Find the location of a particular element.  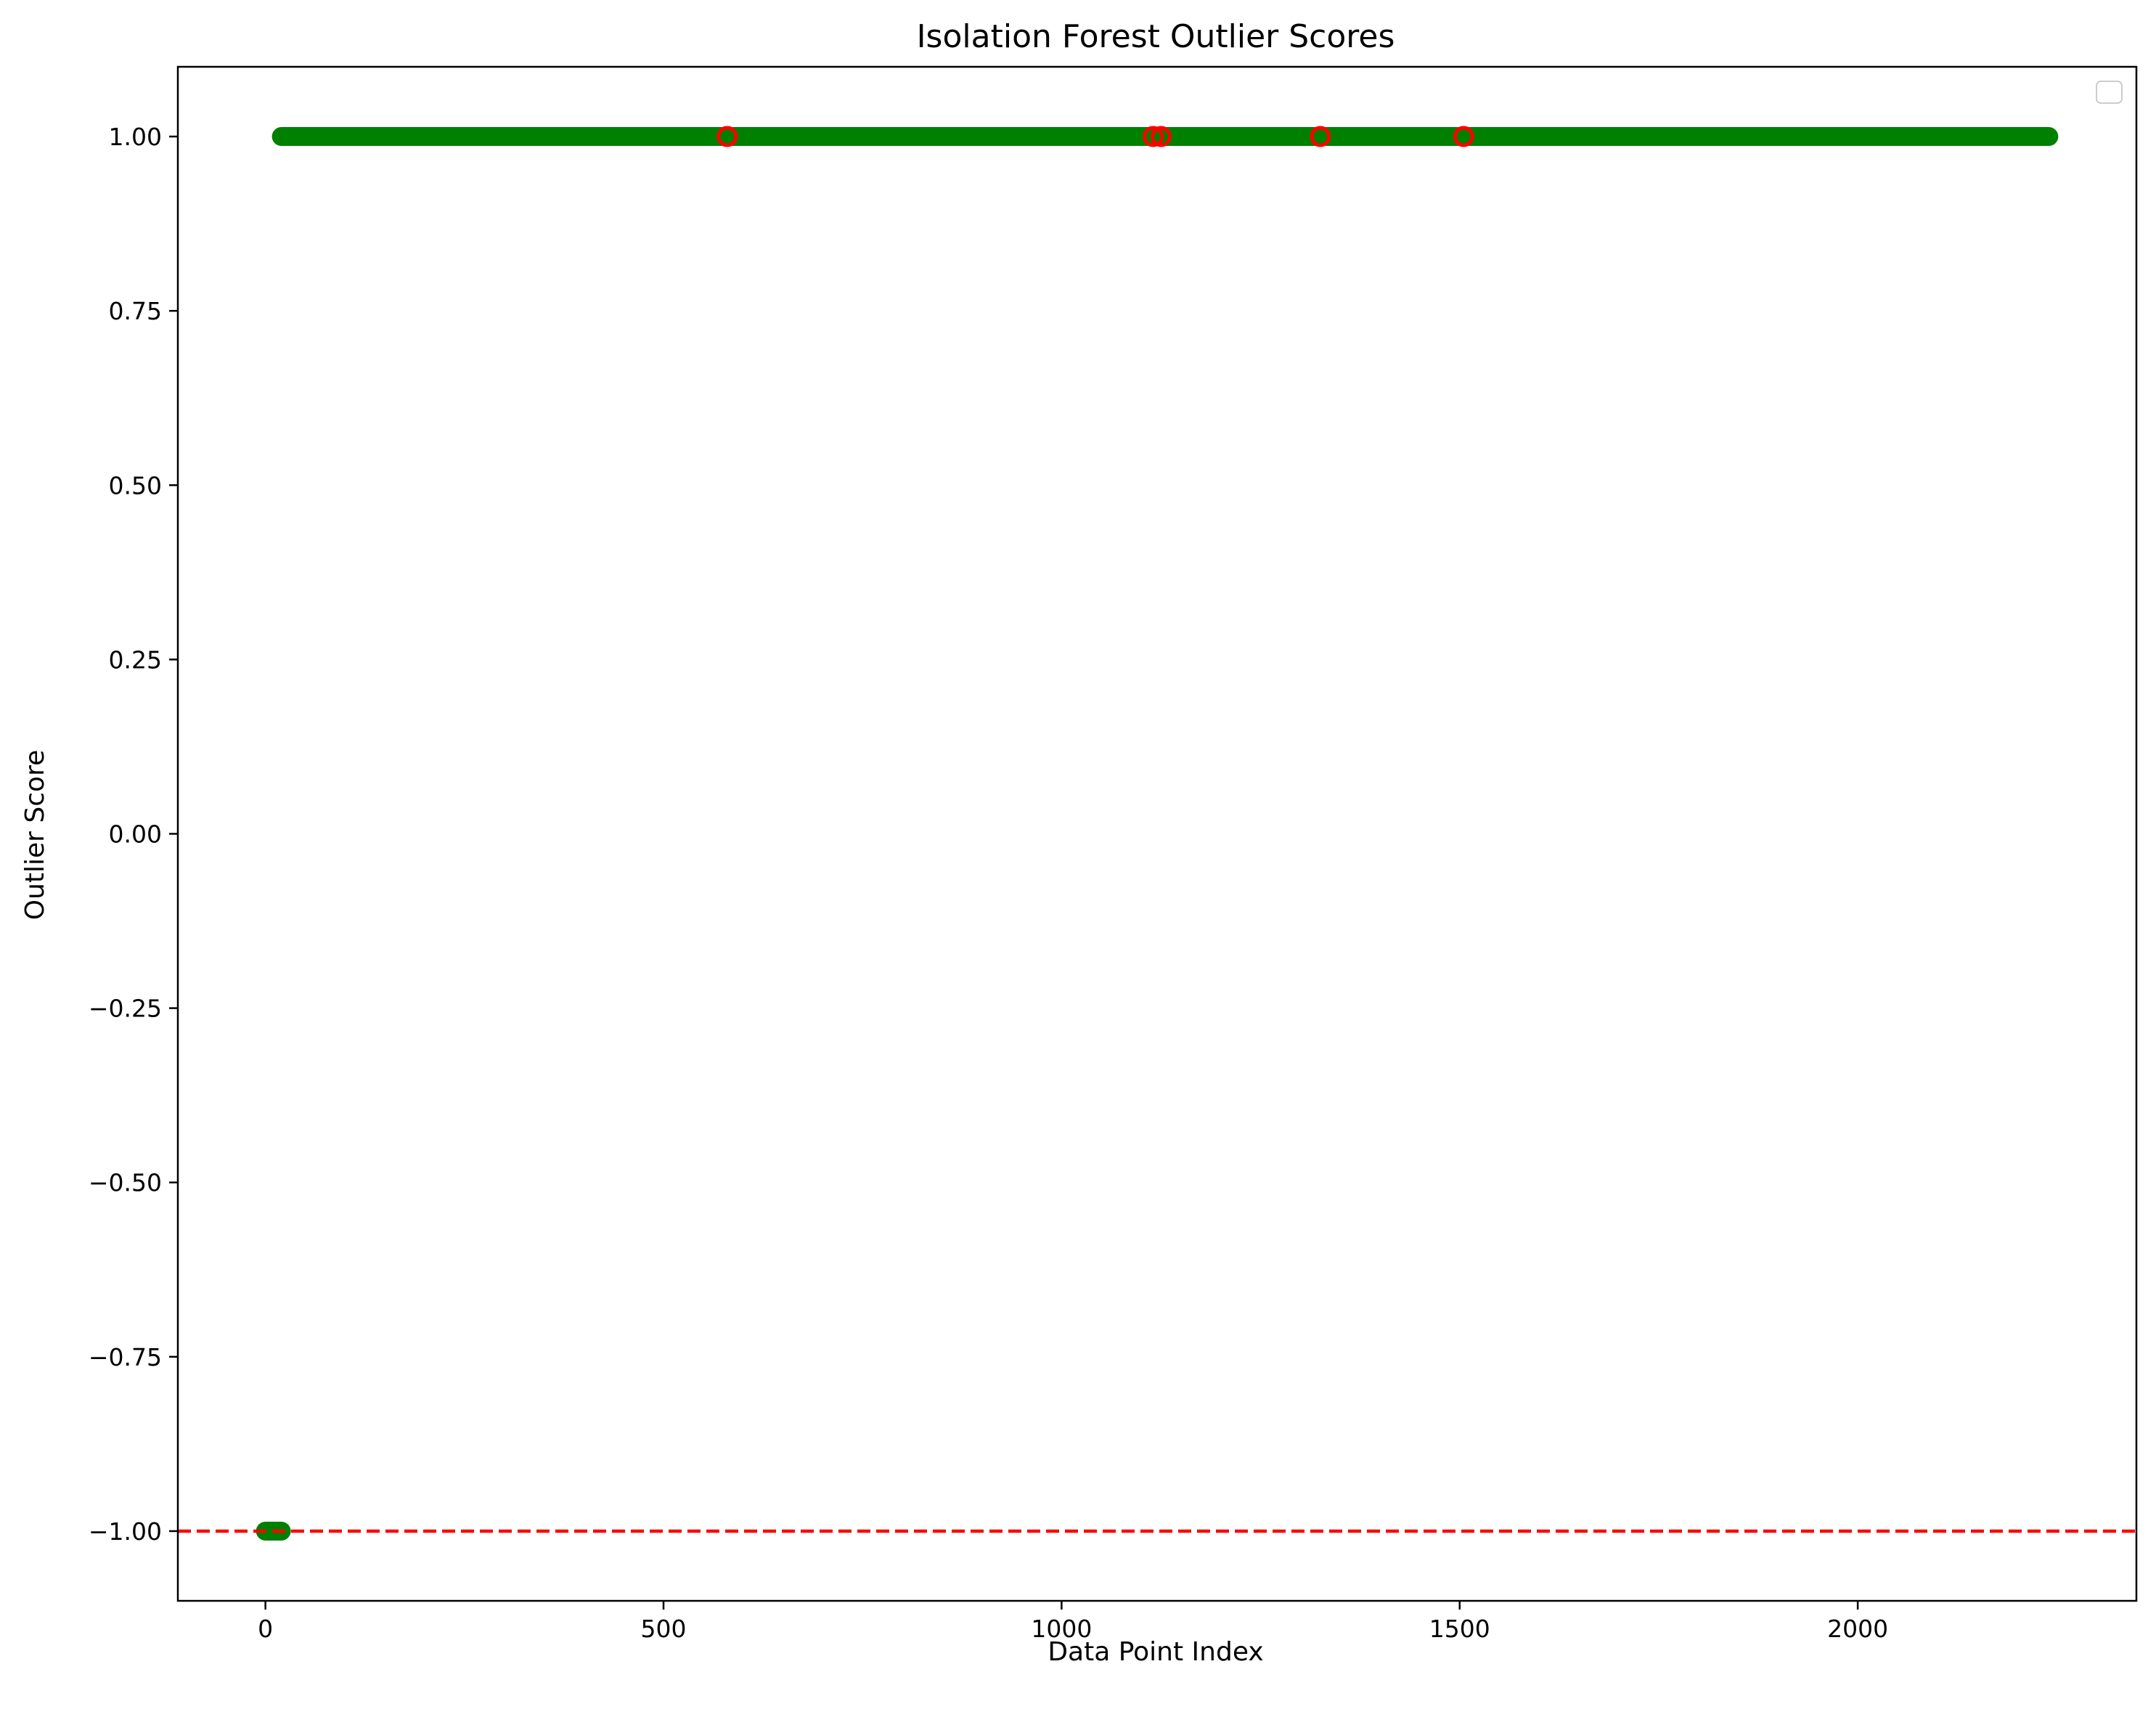

y-tick-label-3: 0.25 is located at coordinates (136, 659).